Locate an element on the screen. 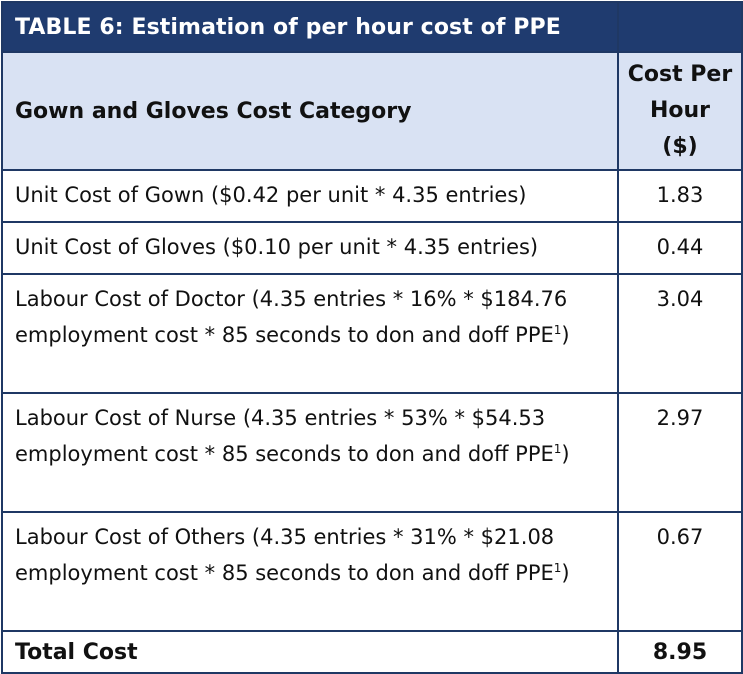  total-row: Total Cost 8.95 is located at coordinates (372, 652).